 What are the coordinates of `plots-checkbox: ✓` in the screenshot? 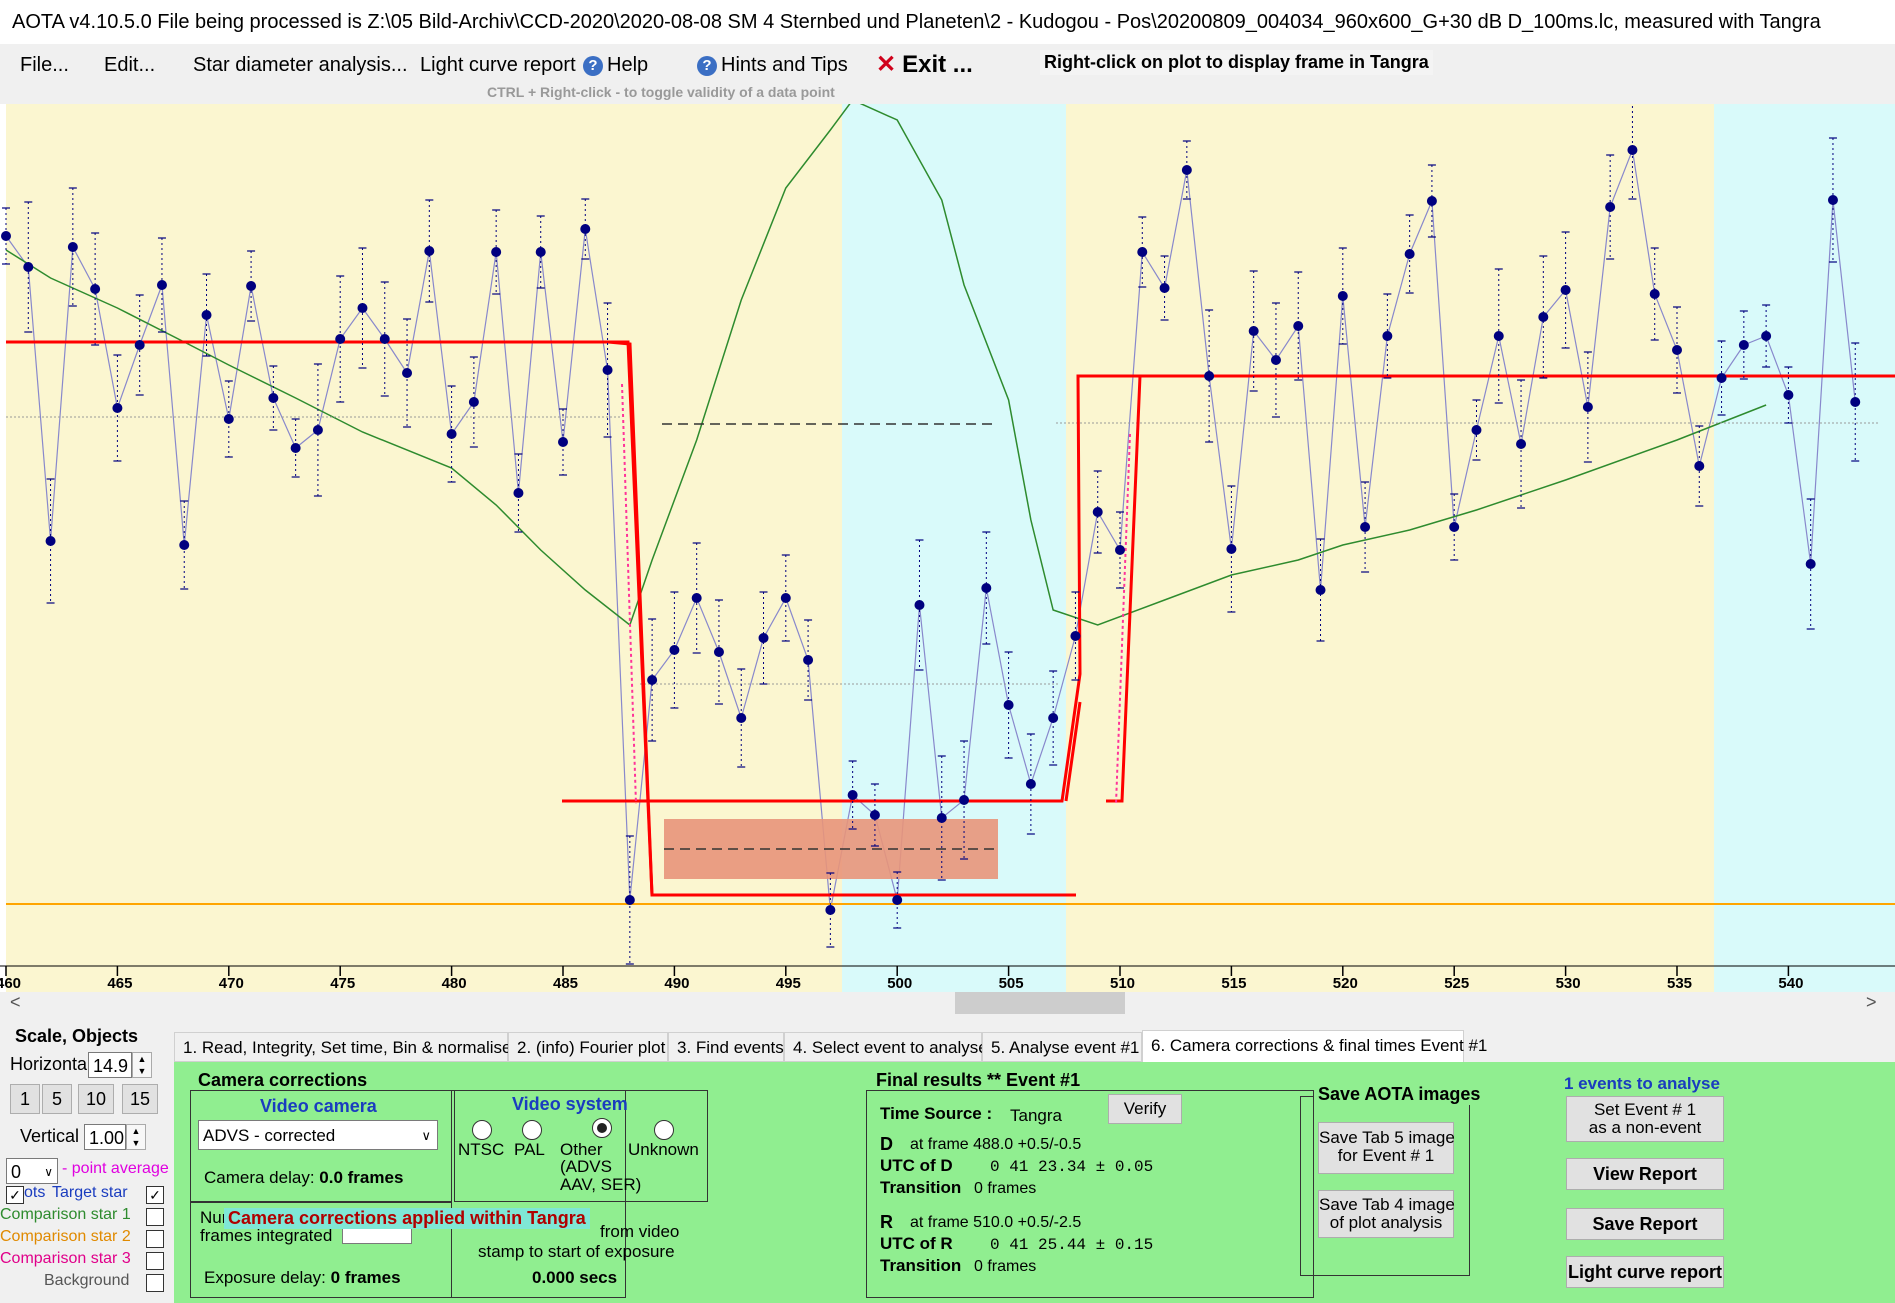 It's located at (15, 1195).